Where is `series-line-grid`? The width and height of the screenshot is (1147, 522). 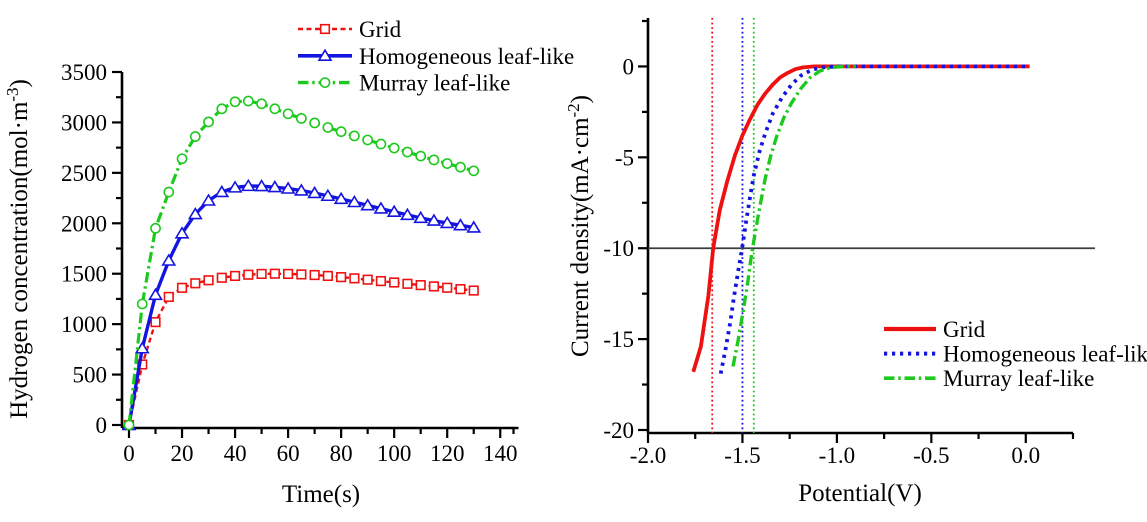 series-line-grid is located at coordinates (300, 349).